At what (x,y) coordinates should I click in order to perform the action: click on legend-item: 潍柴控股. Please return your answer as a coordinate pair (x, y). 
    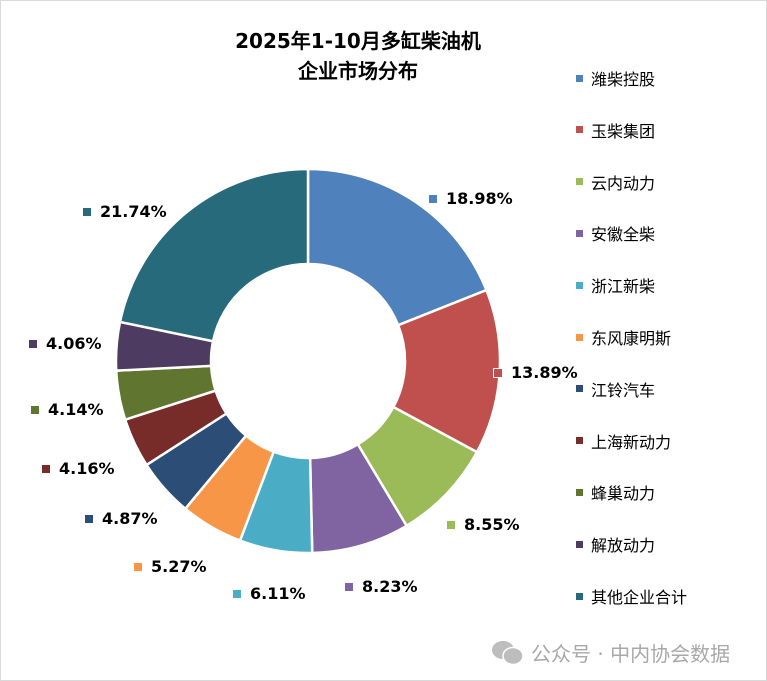
    Looking at the image, I should click on (616, 78).